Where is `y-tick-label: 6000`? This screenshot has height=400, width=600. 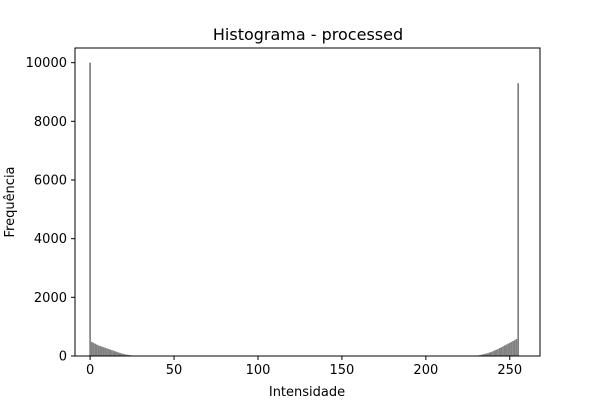 y-tick-label: 6000 is located at coordinates (50, 181).